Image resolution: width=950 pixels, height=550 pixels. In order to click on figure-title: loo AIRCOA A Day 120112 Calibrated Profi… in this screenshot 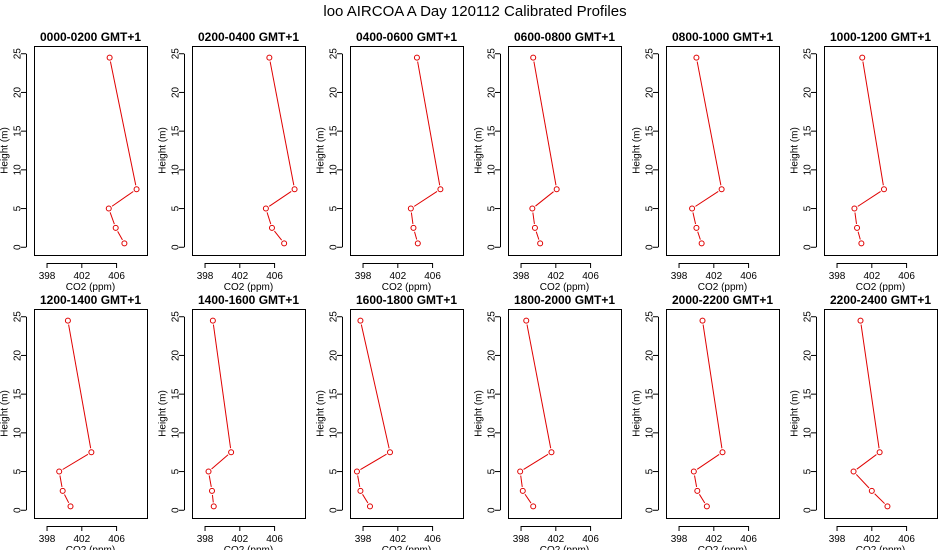, I will do `click(474, 11)`.